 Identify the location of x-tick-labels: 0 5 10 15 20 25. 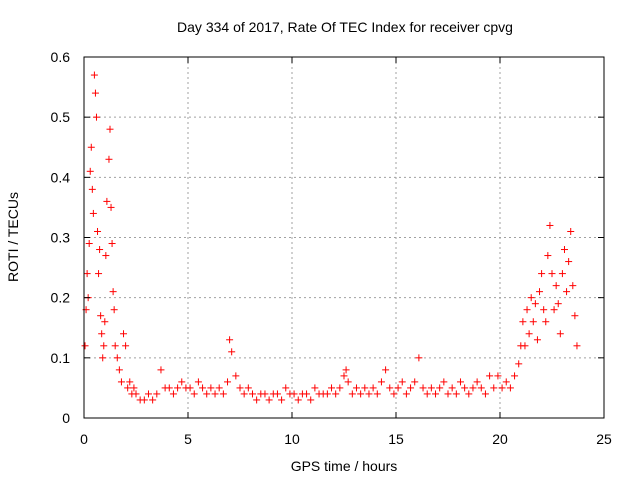
(346, 439).